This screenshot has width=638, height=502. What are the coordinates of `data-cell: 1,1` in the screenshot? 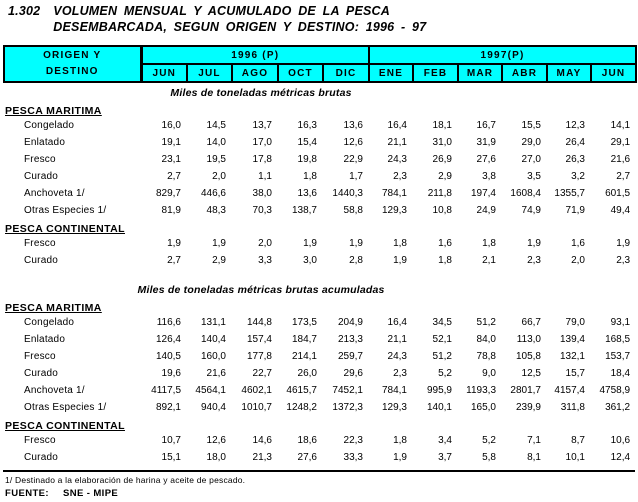 It's located at (265, 176).